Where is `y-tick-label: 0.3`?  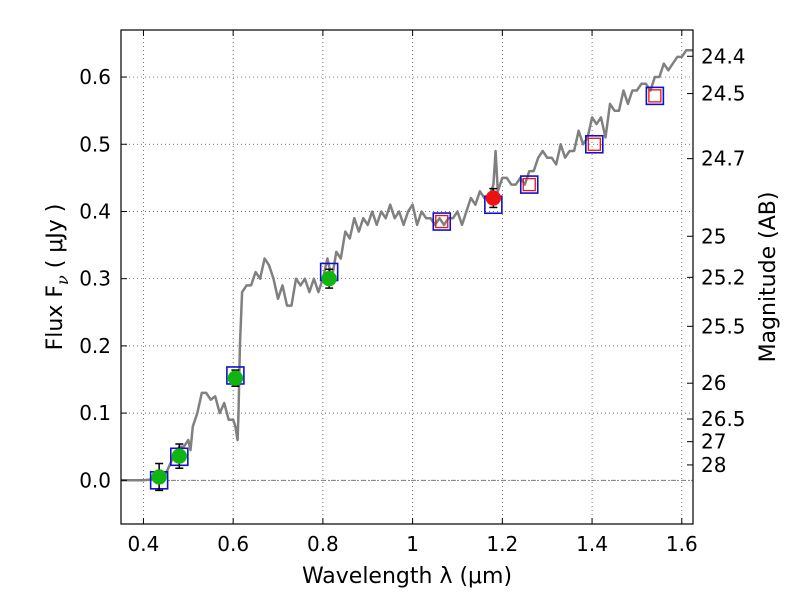
y-tick-label: 0.3 is located at coordinates (95, 279).